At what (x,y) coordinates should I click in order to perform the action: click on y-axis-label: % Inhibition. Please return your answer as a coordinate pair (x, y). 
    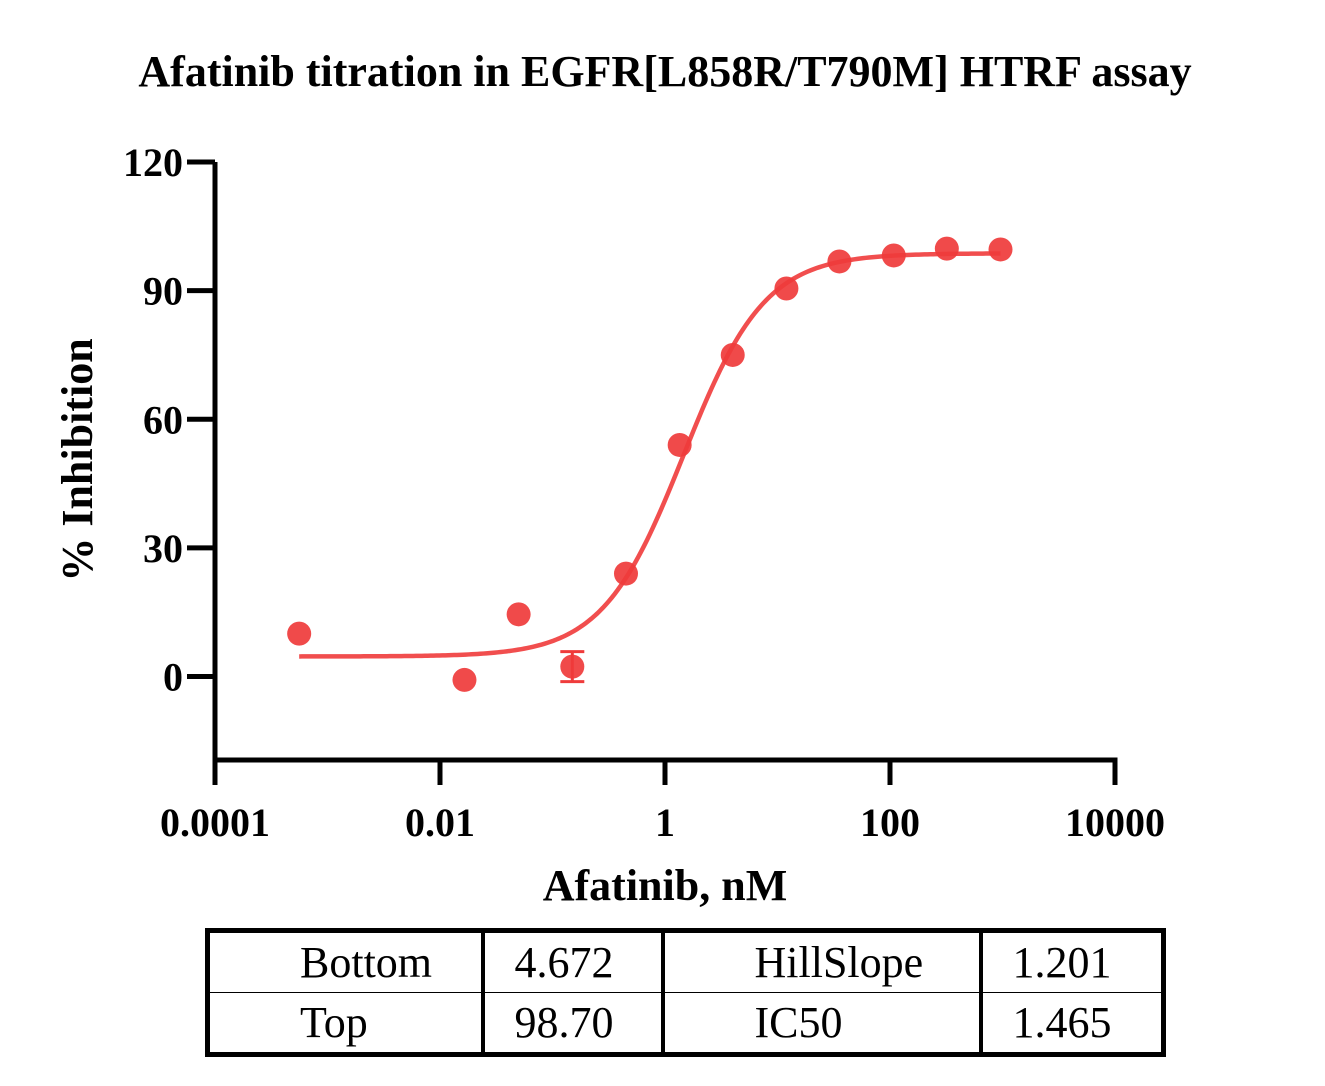
    Looking at the image, I should click on (77, 459).